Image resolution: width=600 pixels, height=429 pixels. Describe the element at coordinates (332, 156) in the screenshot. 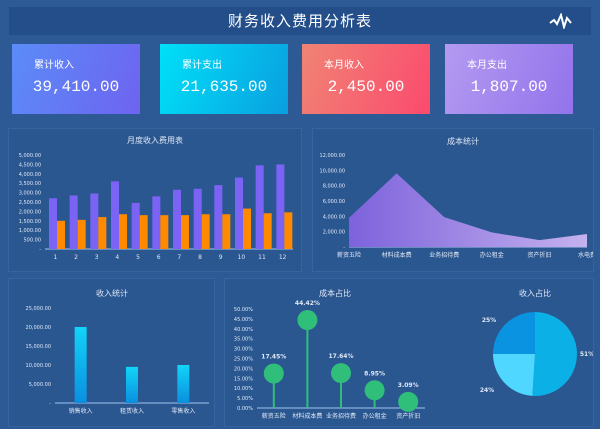

I see `y-tick-label: 12,000.00` at that location.